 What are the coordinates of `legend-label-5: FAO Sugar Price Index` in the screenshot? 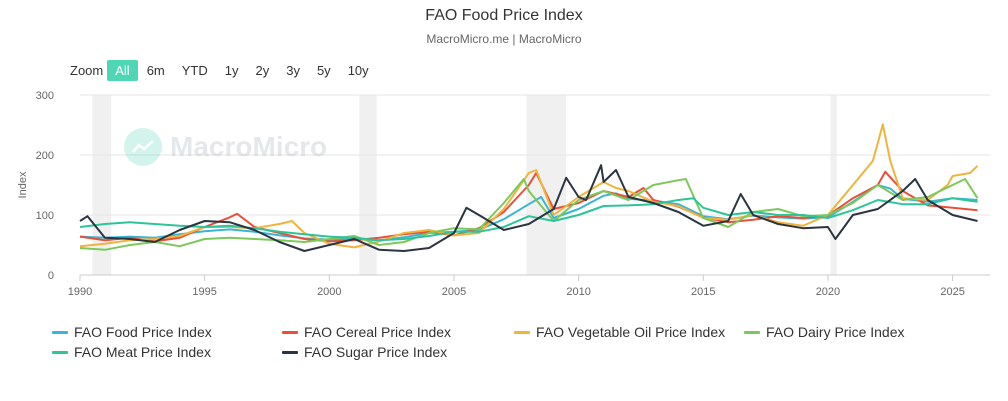 It's located at (376, 352).